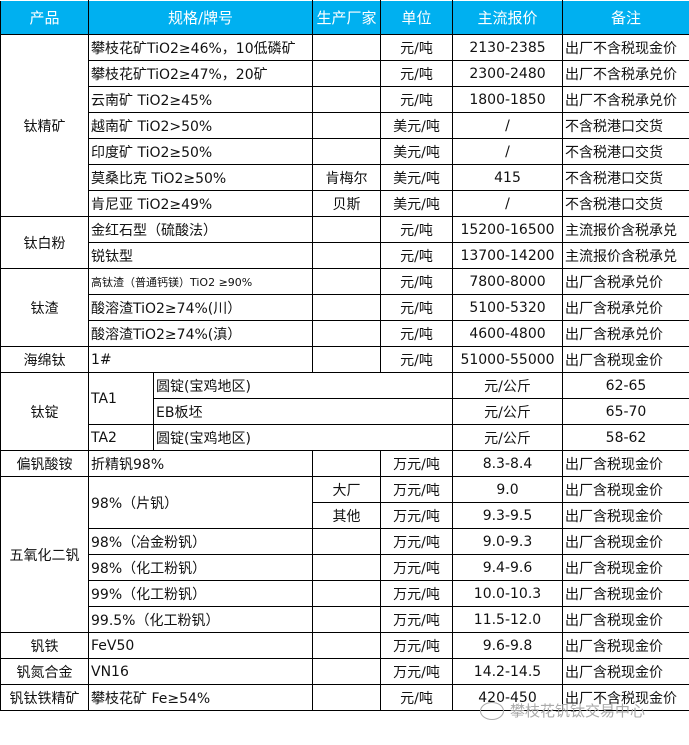 The height and width of the screenshot is (745, 689). Describe the element at coordinates (507, 567) in the screenshot. I see `price-cell: 9.4-9.6` at that location.